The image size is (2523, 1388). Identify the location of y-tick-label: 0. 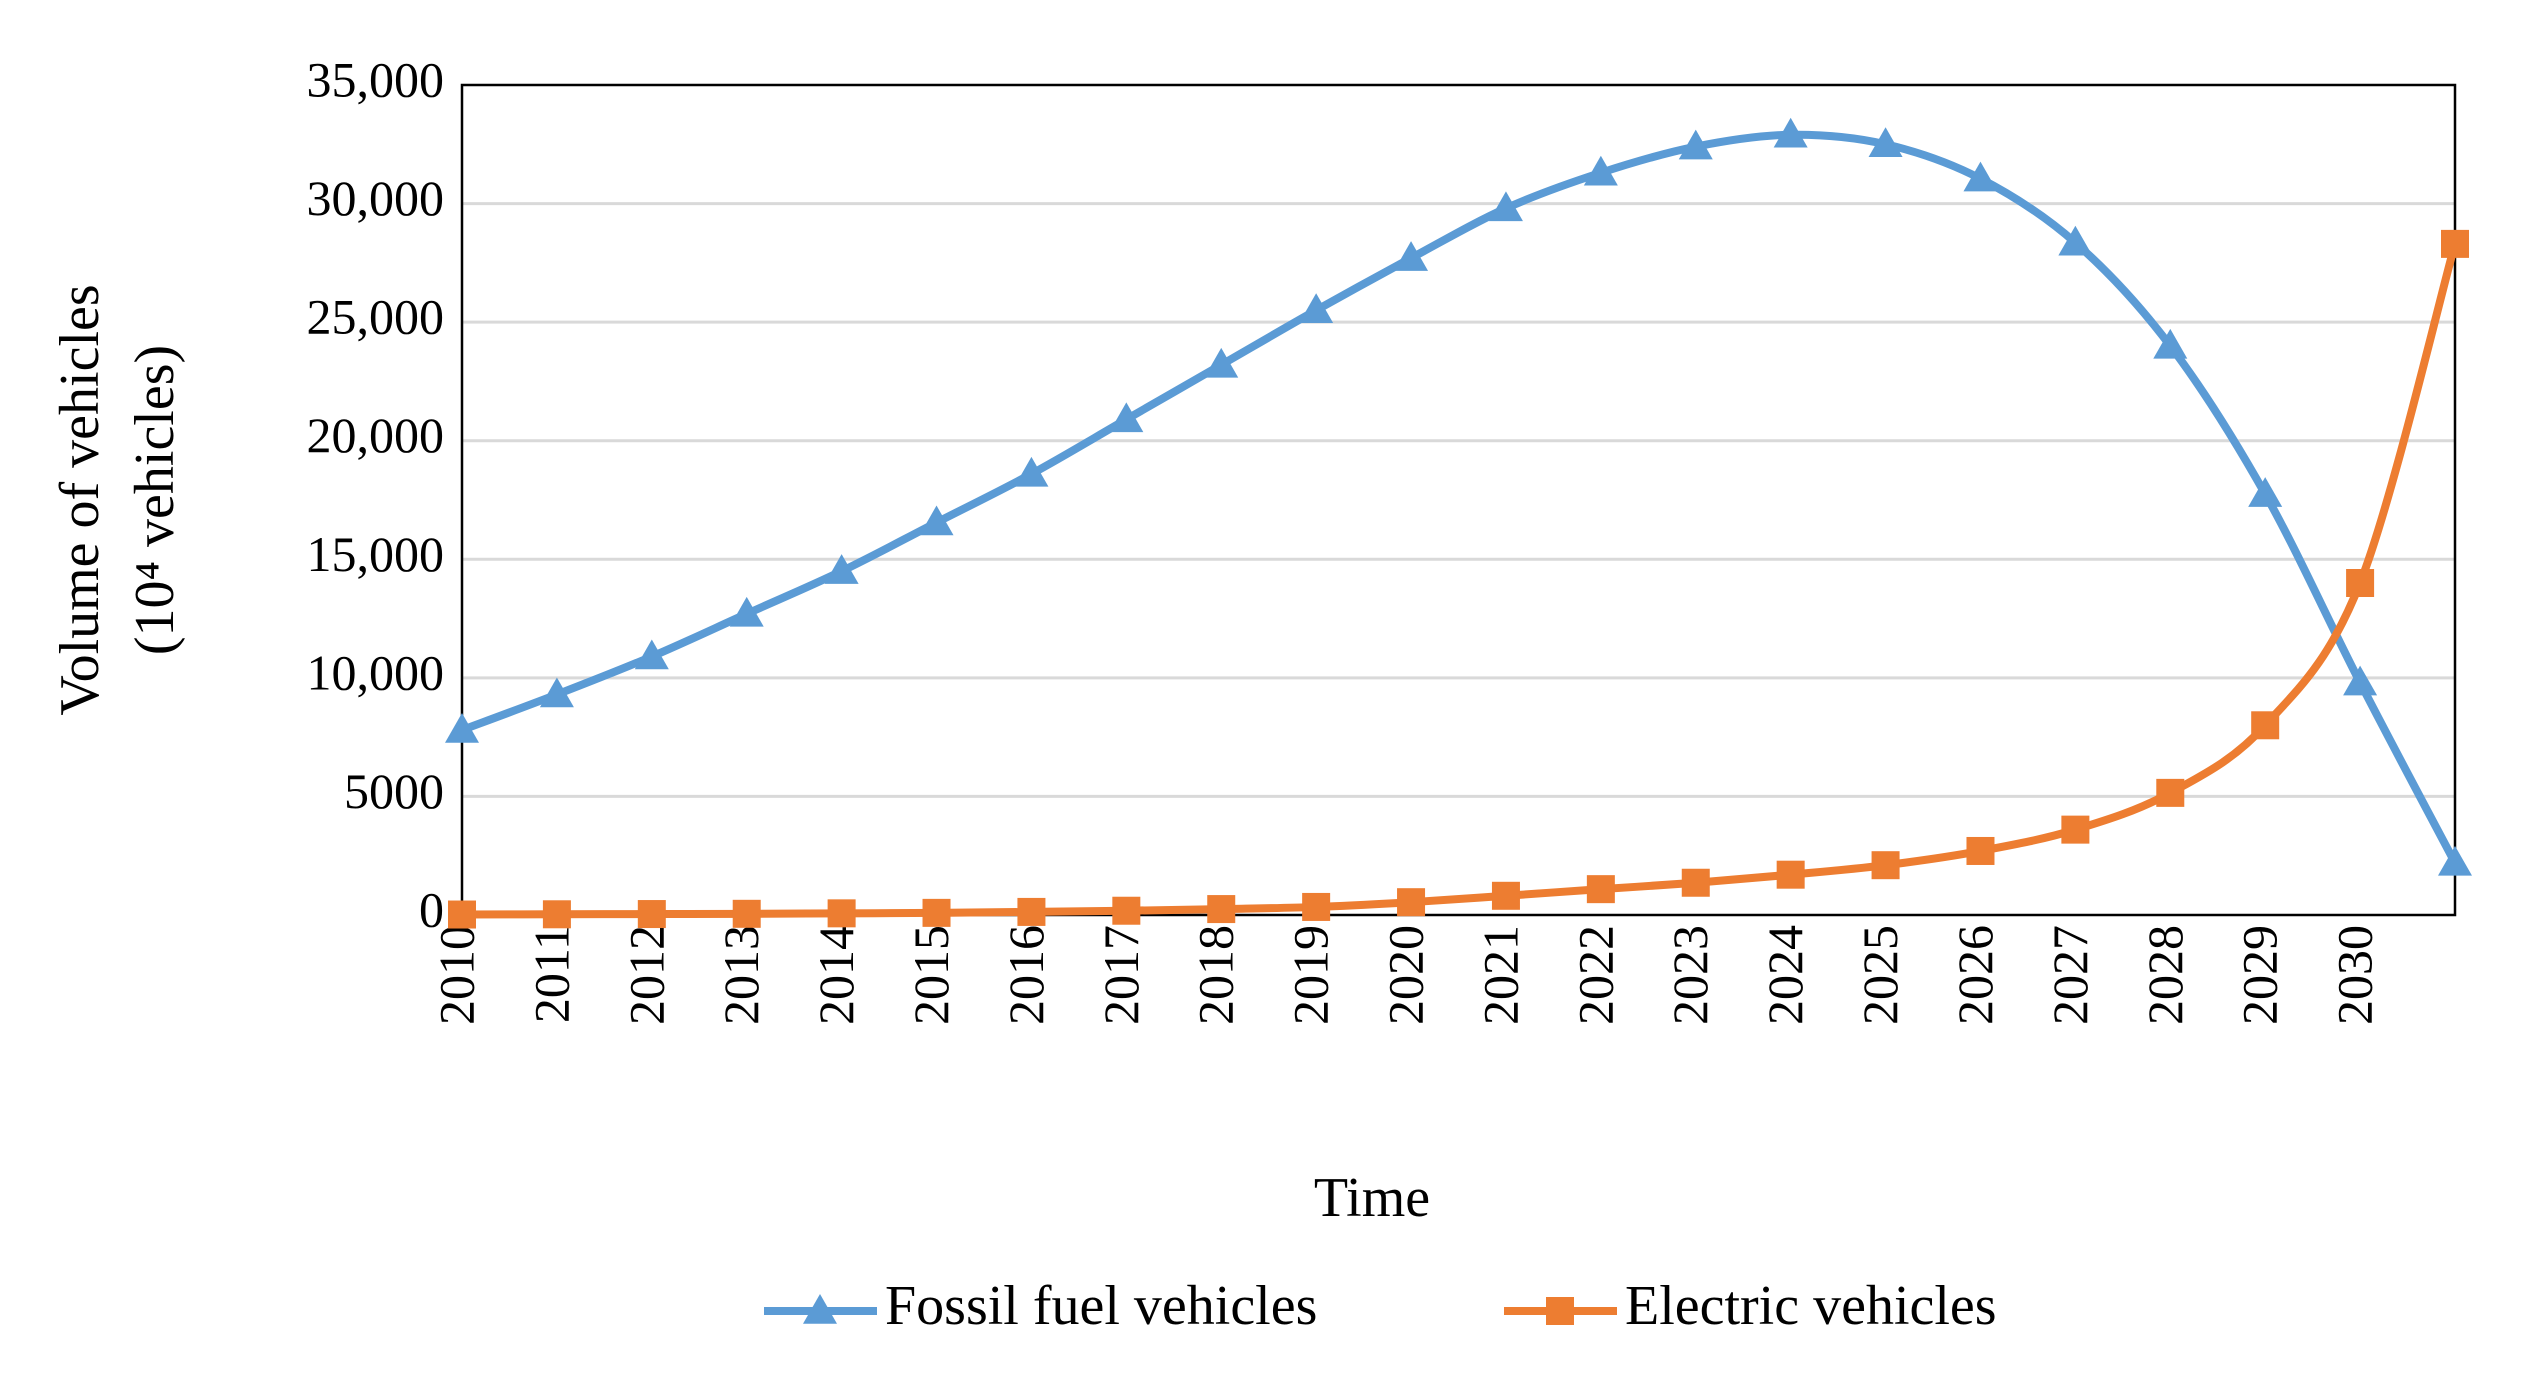
(431, 909).